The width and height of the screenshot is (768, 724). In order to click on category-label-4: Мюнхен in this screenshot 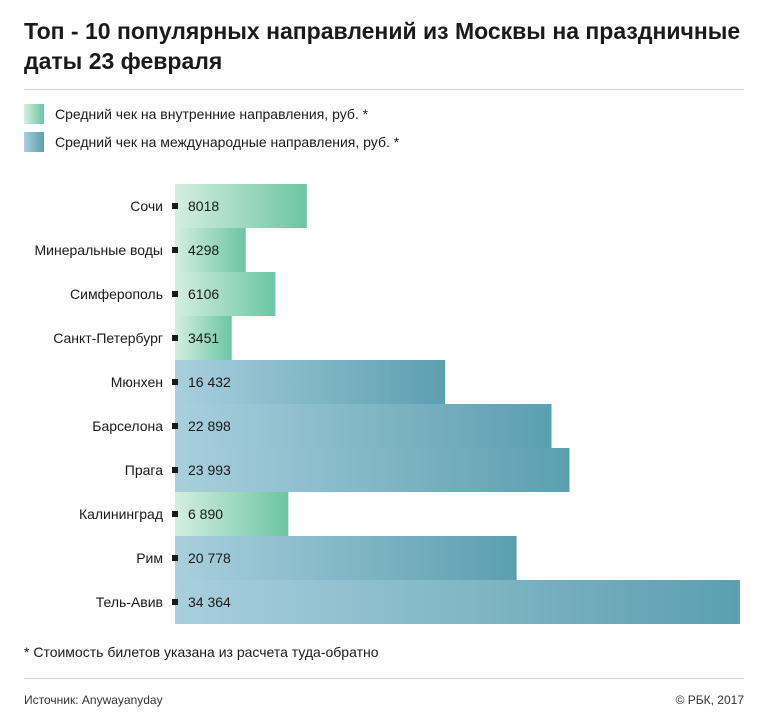, I will do `click(137, 382)`.